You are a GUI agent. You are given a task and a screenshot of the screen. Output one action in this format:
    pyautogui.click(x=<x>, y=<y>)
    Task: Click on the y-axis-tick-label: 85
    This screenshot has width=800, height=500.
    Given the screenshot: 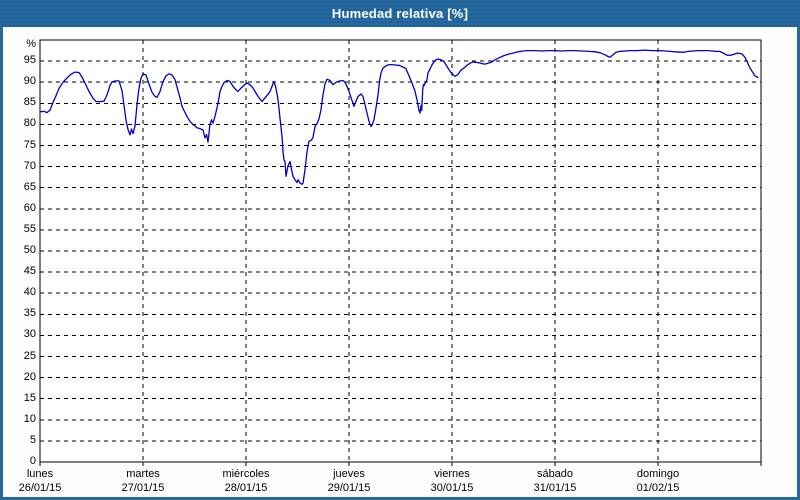 What is the action you would take?
    pyautogui.click(x=29, y=102)
    